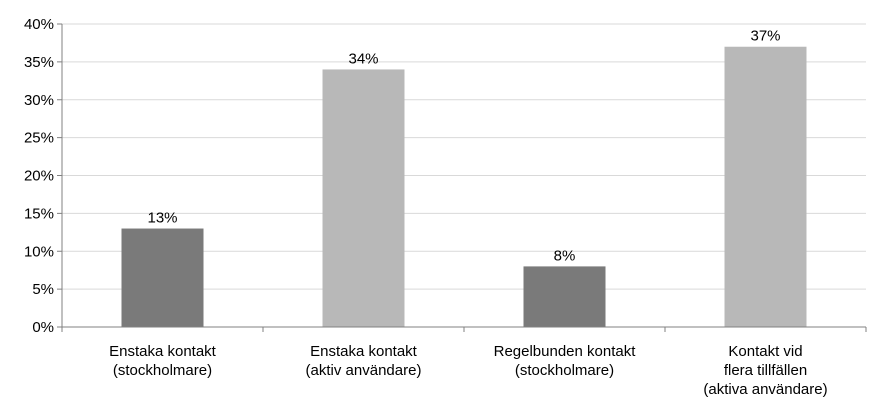 The width and height of the screenshot is (870, 403). I want to click on category-label-line: flera tillfällen, so click(765, 370).